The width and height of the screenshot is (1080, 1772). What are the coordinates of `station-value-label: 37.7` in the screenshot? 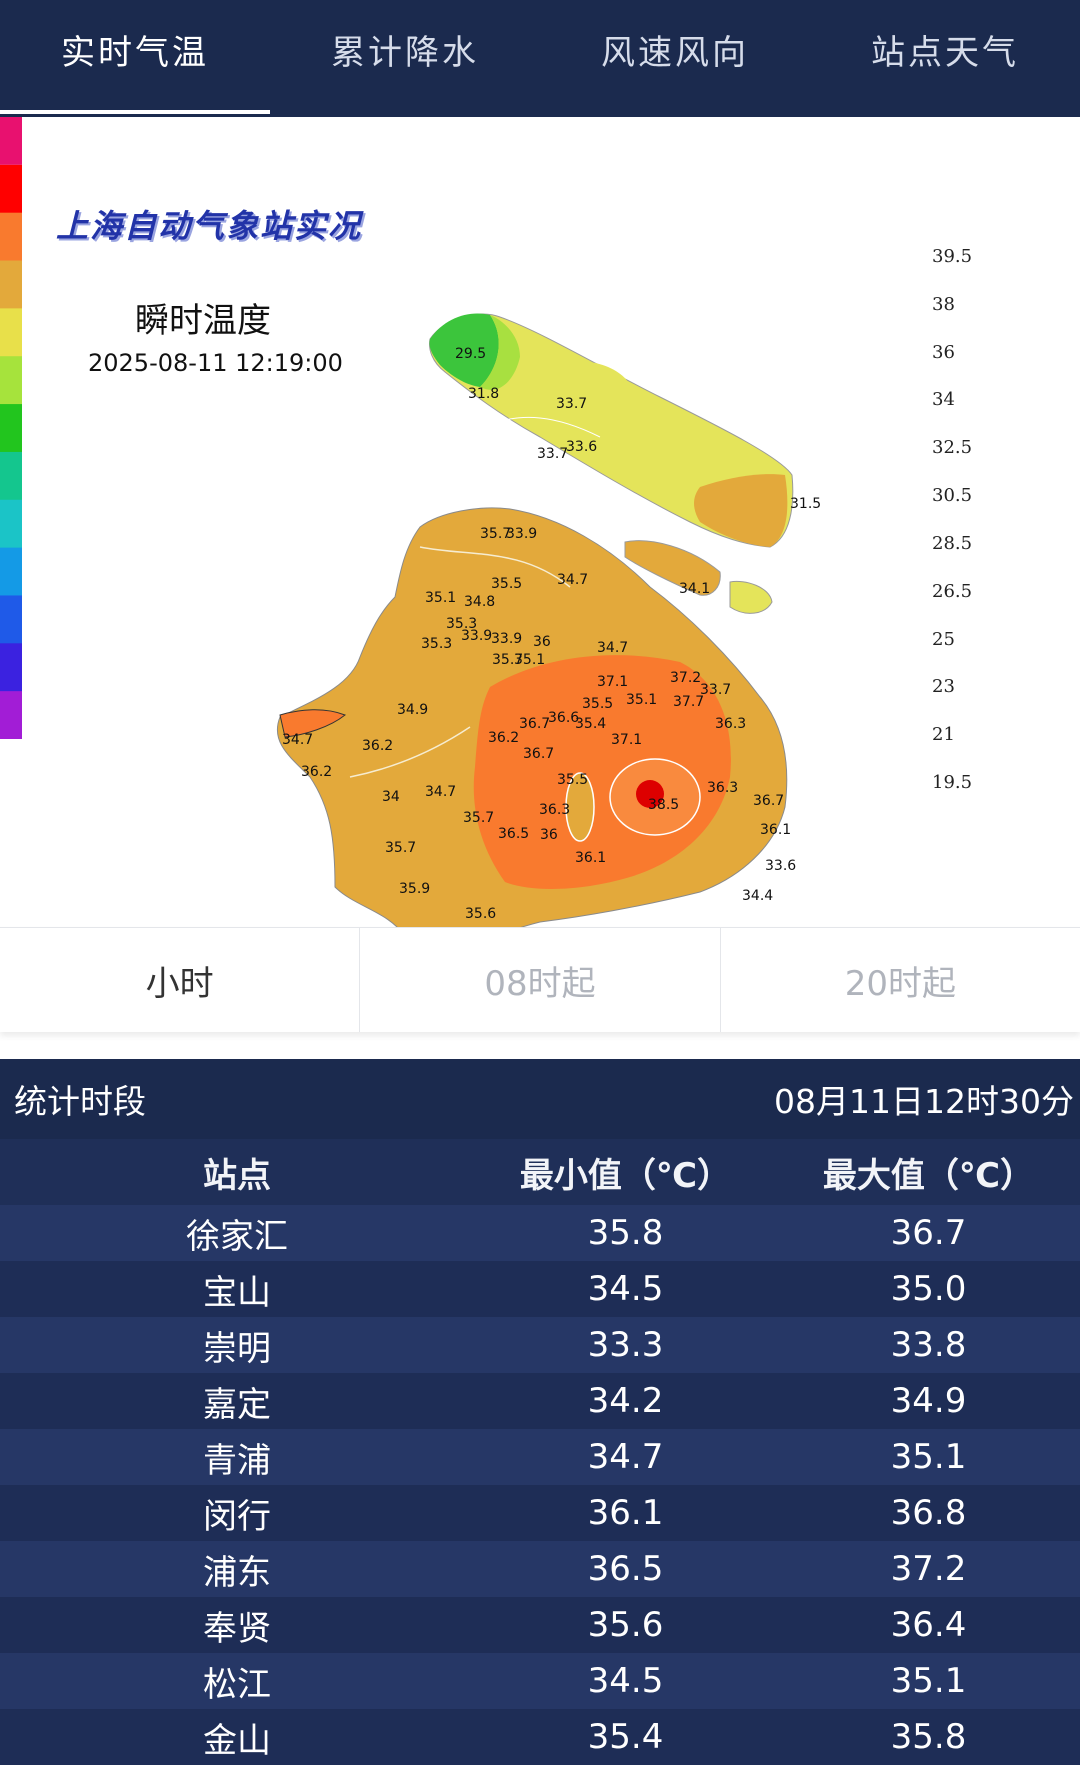 It's located at (689, 702).